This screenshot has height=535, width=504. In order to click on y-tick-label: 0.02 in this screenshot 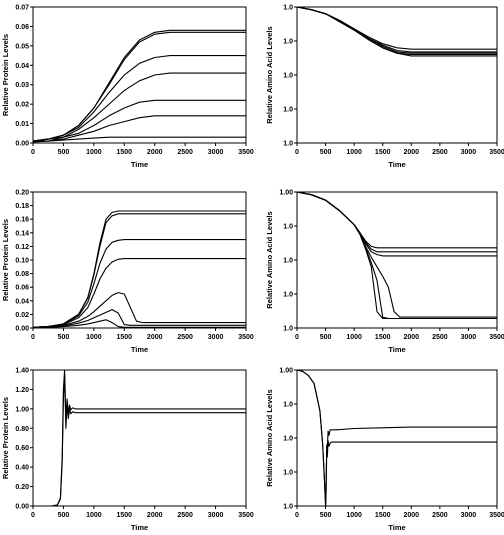, I will do `click(22, 315)`.